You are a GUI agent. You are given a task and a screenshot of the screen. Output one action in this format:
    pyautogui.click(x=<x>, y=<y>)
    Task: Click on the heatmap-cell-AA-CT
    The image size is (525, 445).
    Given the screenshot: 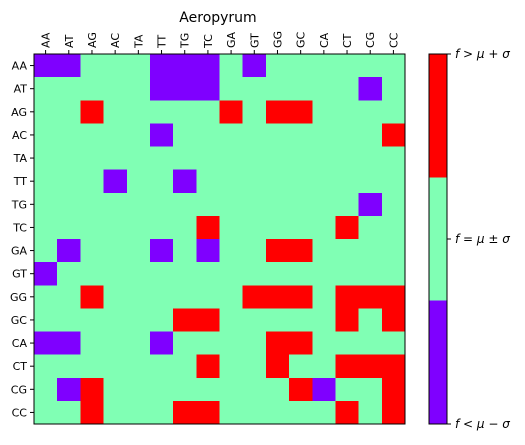 What is the action you would take?
    pyautogui.click(x=347, y=66)
    